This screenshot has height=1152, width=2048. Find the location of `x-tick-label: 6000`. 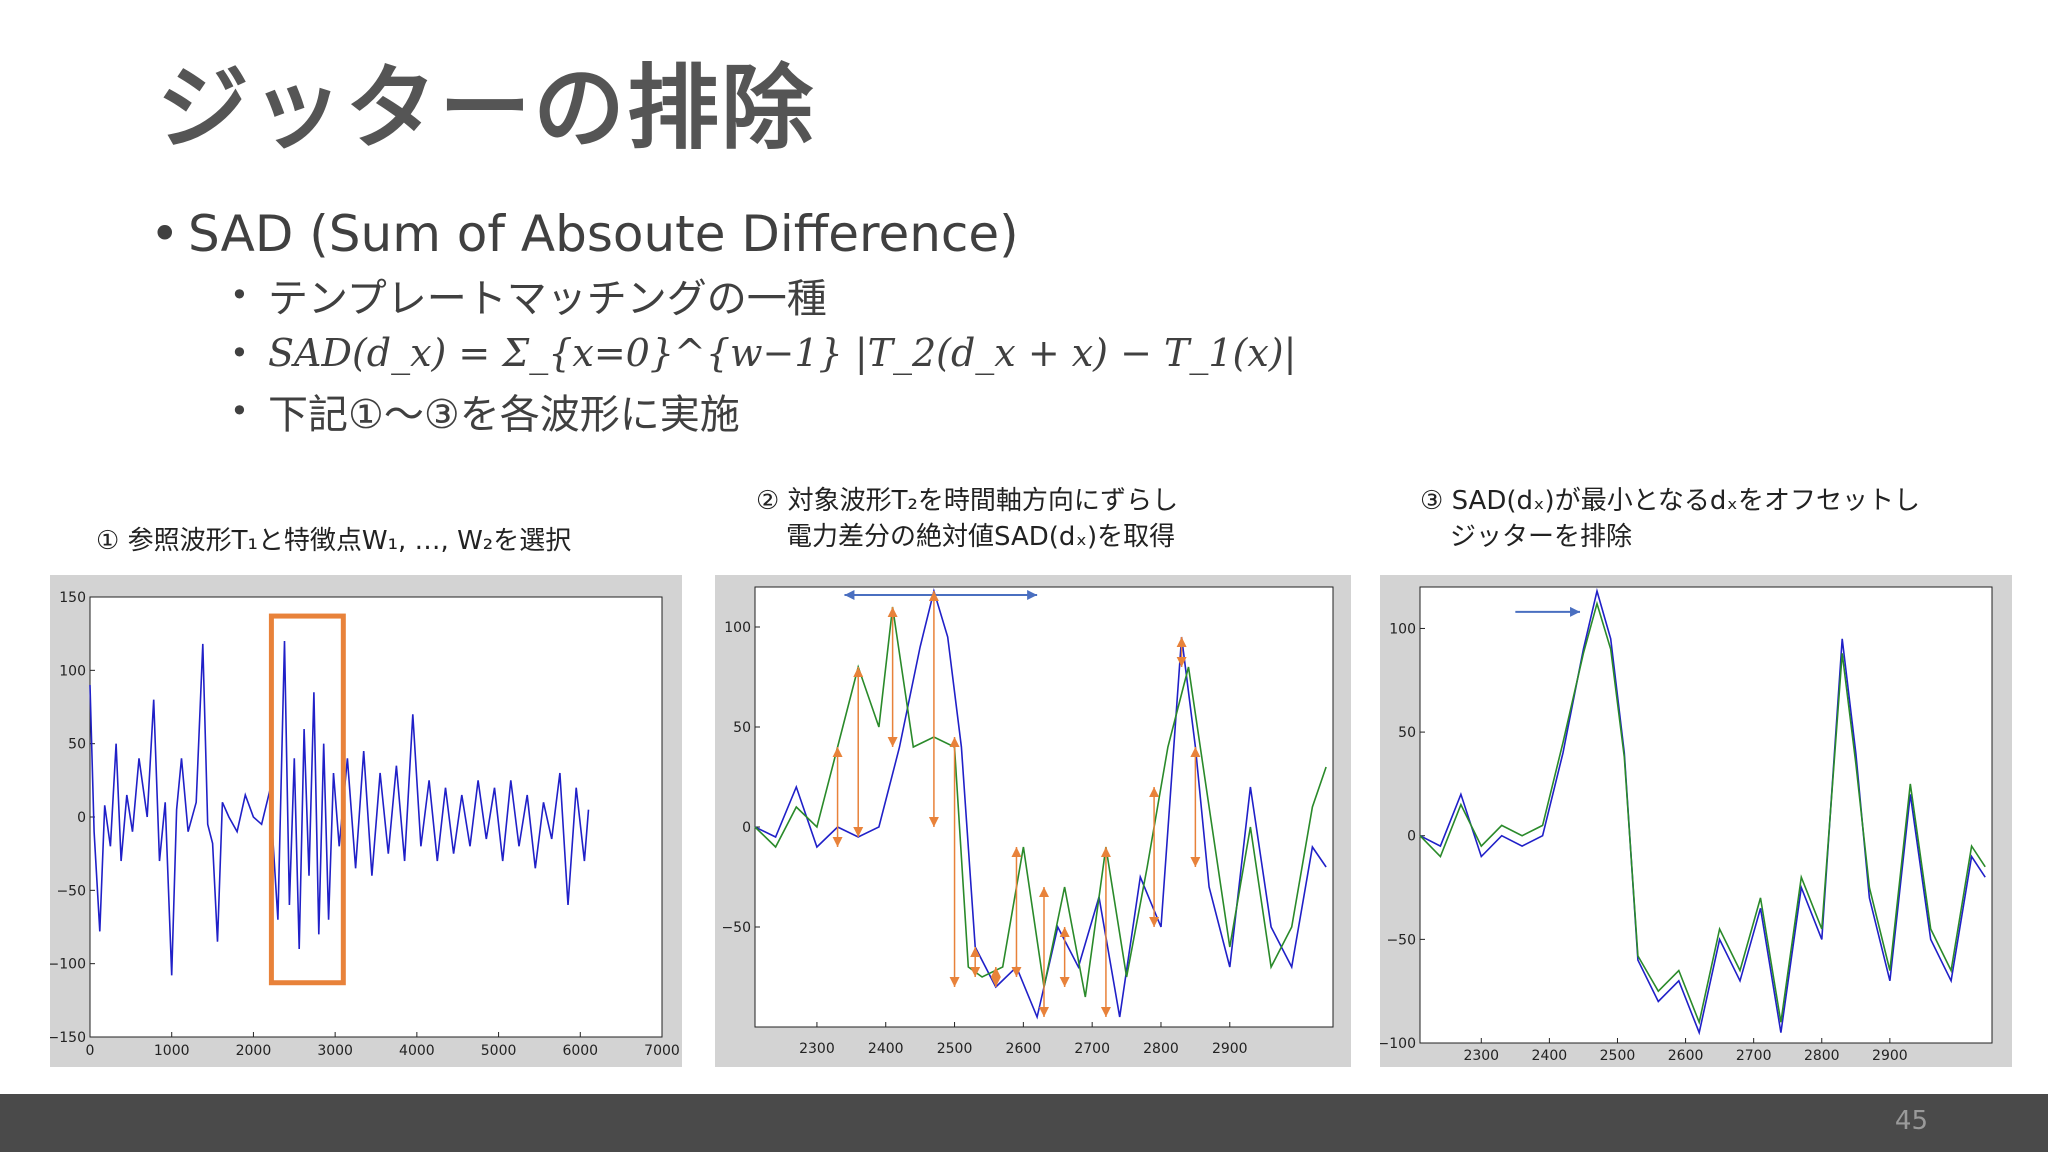

x-tick-label: 6000 is located at coordinates (580, 1051).